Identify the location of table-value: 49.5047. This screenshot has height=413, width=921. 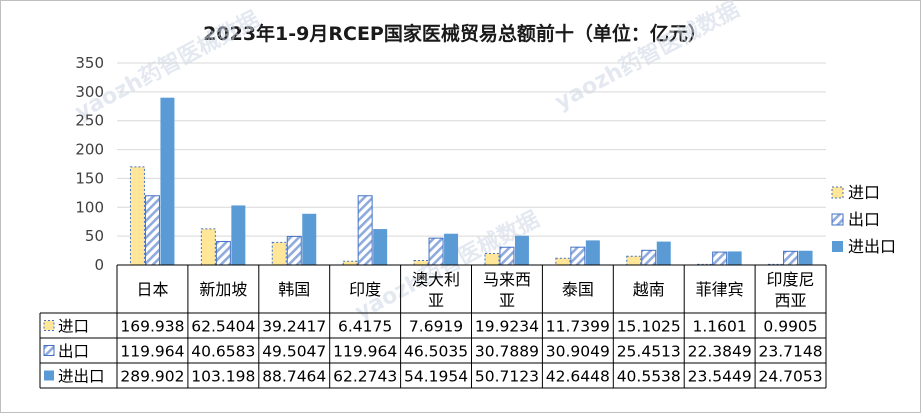
(294, 352).